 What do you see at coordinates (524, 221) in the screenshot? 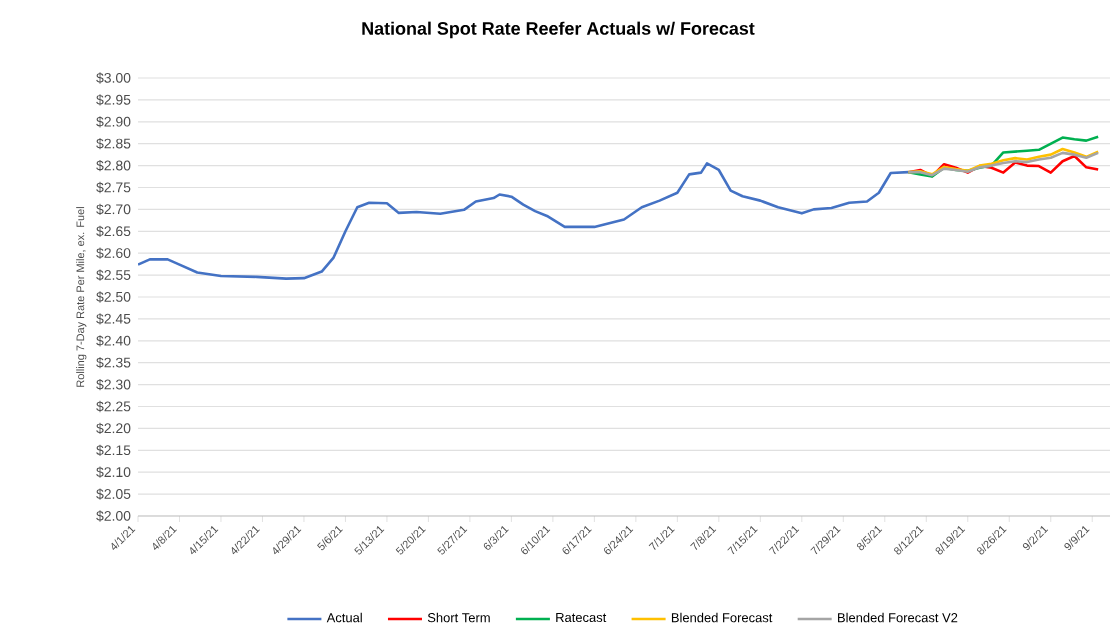
I see `line-series` at bounding box center [524, 221].